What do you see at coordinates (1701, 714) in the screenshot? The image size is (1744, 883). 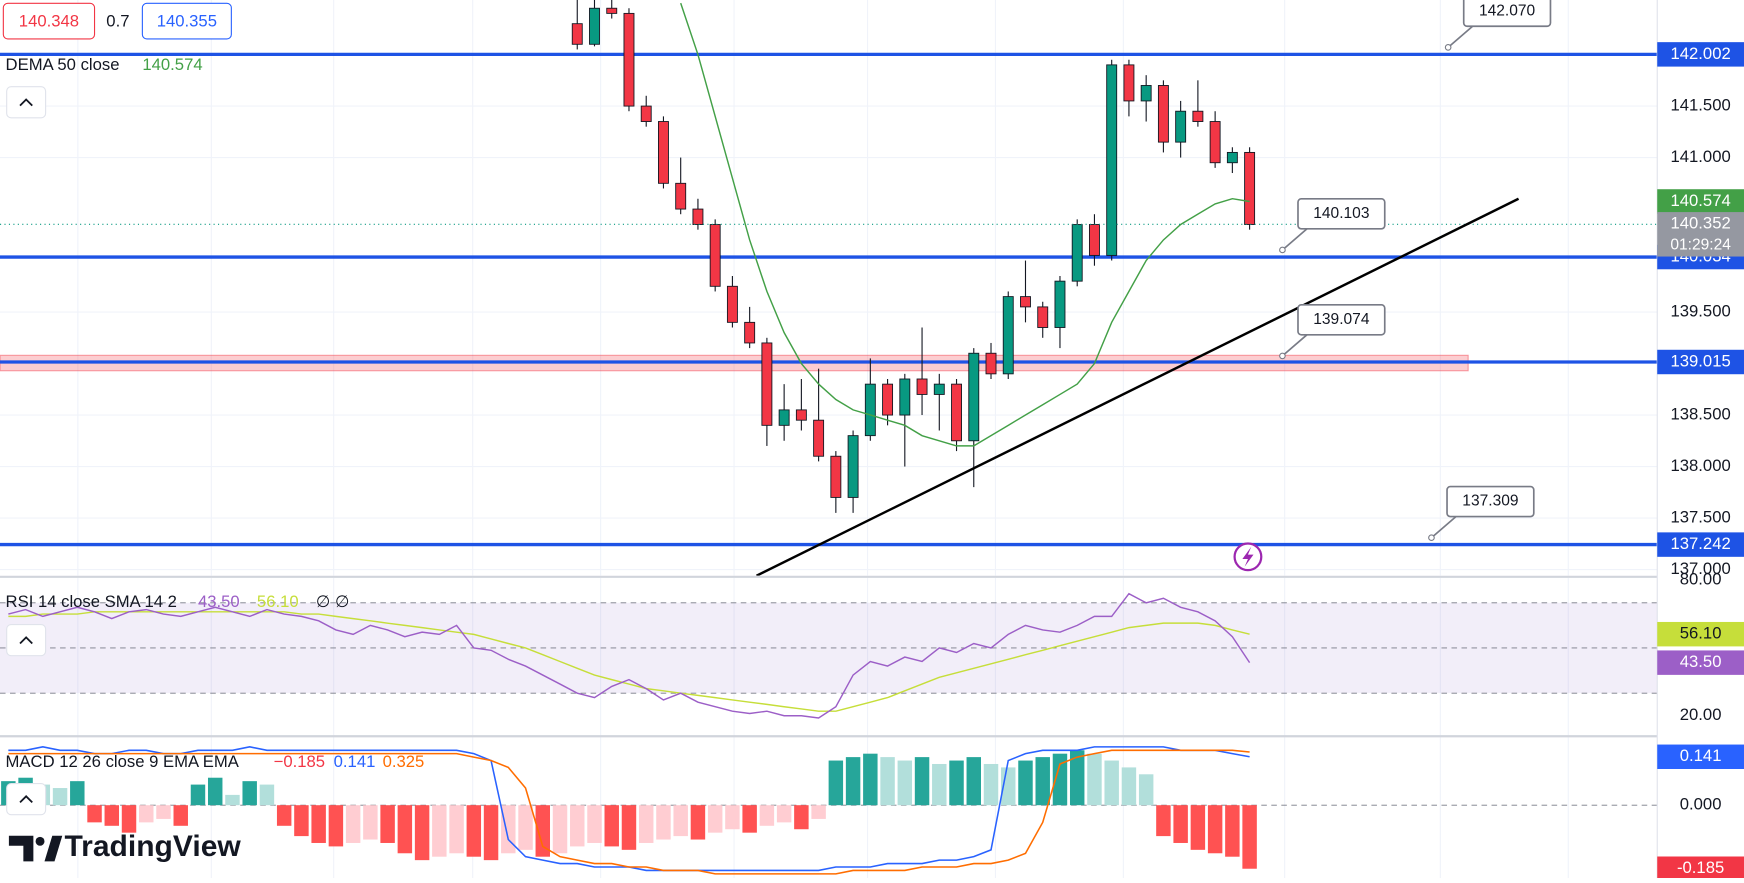 I see `y-tick-label: 20.00` at bounding box center [1701, 714].